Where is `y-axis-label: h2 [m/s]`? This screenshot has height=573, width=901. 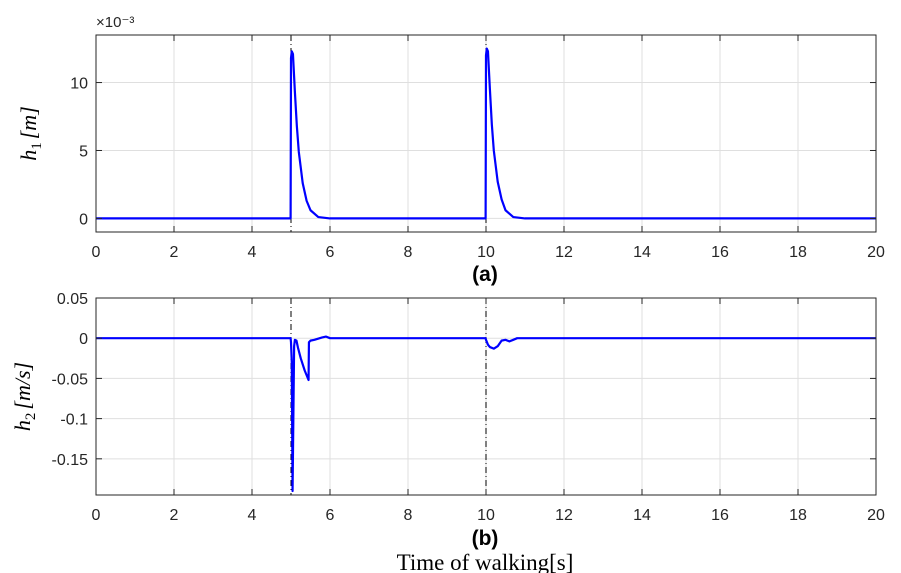
y-axis-label: h2 [m/s] is located at coordinates (24, 396).